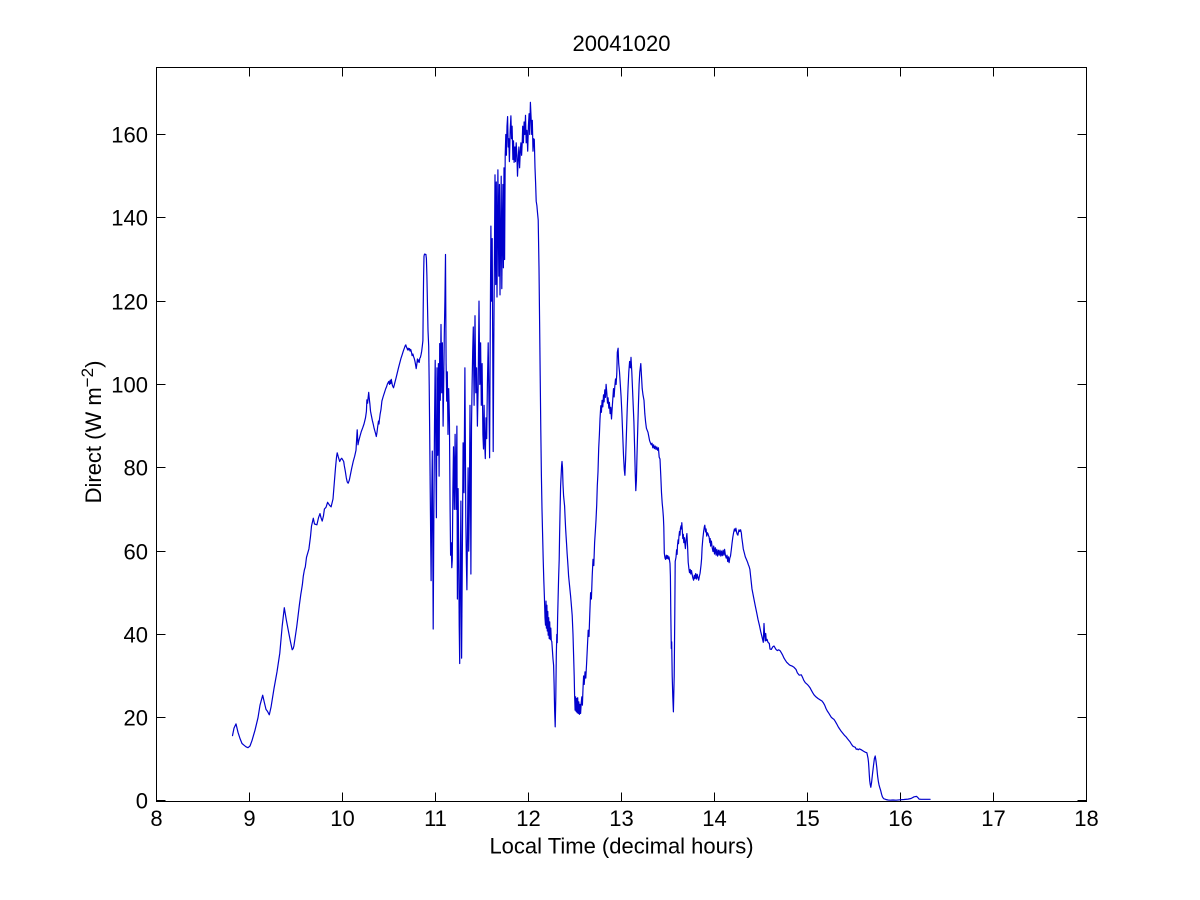 The width and height of the screenshot is (1200, 900). Describe the element at coordinates (342, 818) in the screenshot. I see `svg-text: 10` at that location.